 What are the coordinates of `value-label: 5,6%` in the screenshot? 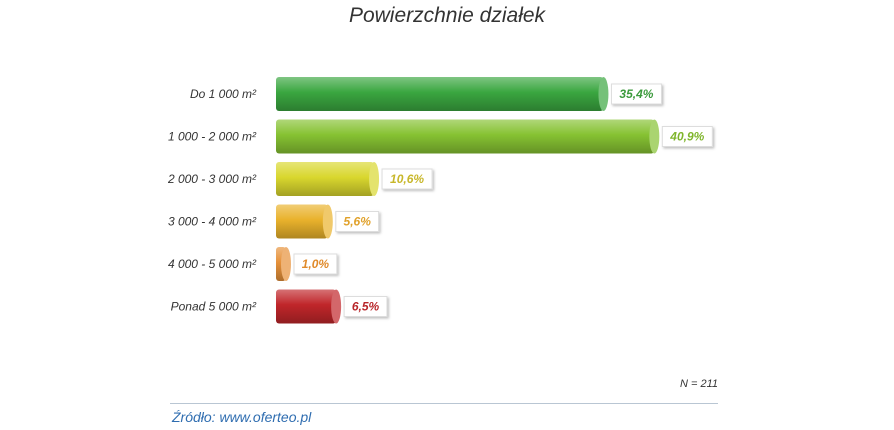 It's located at (358, 222).